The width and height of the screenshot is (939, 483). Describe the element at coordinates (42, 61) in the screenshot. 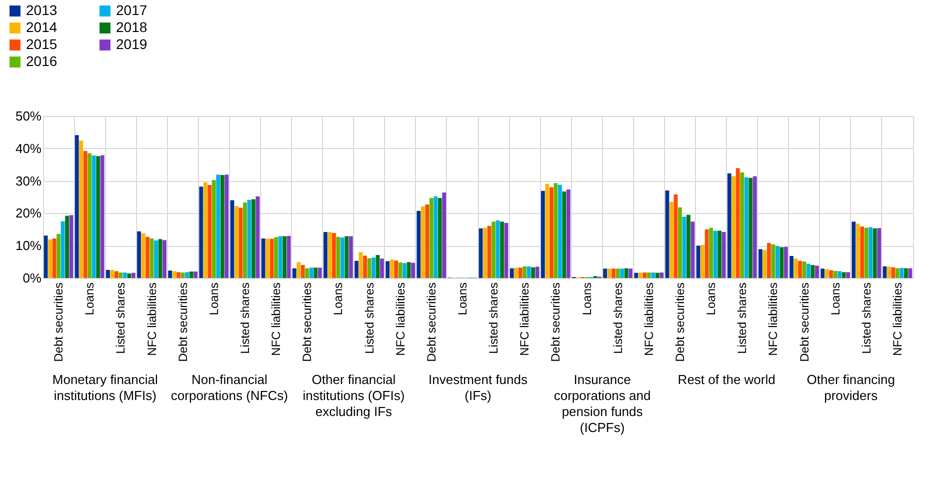

I see `legend-label: 2016` at that location.